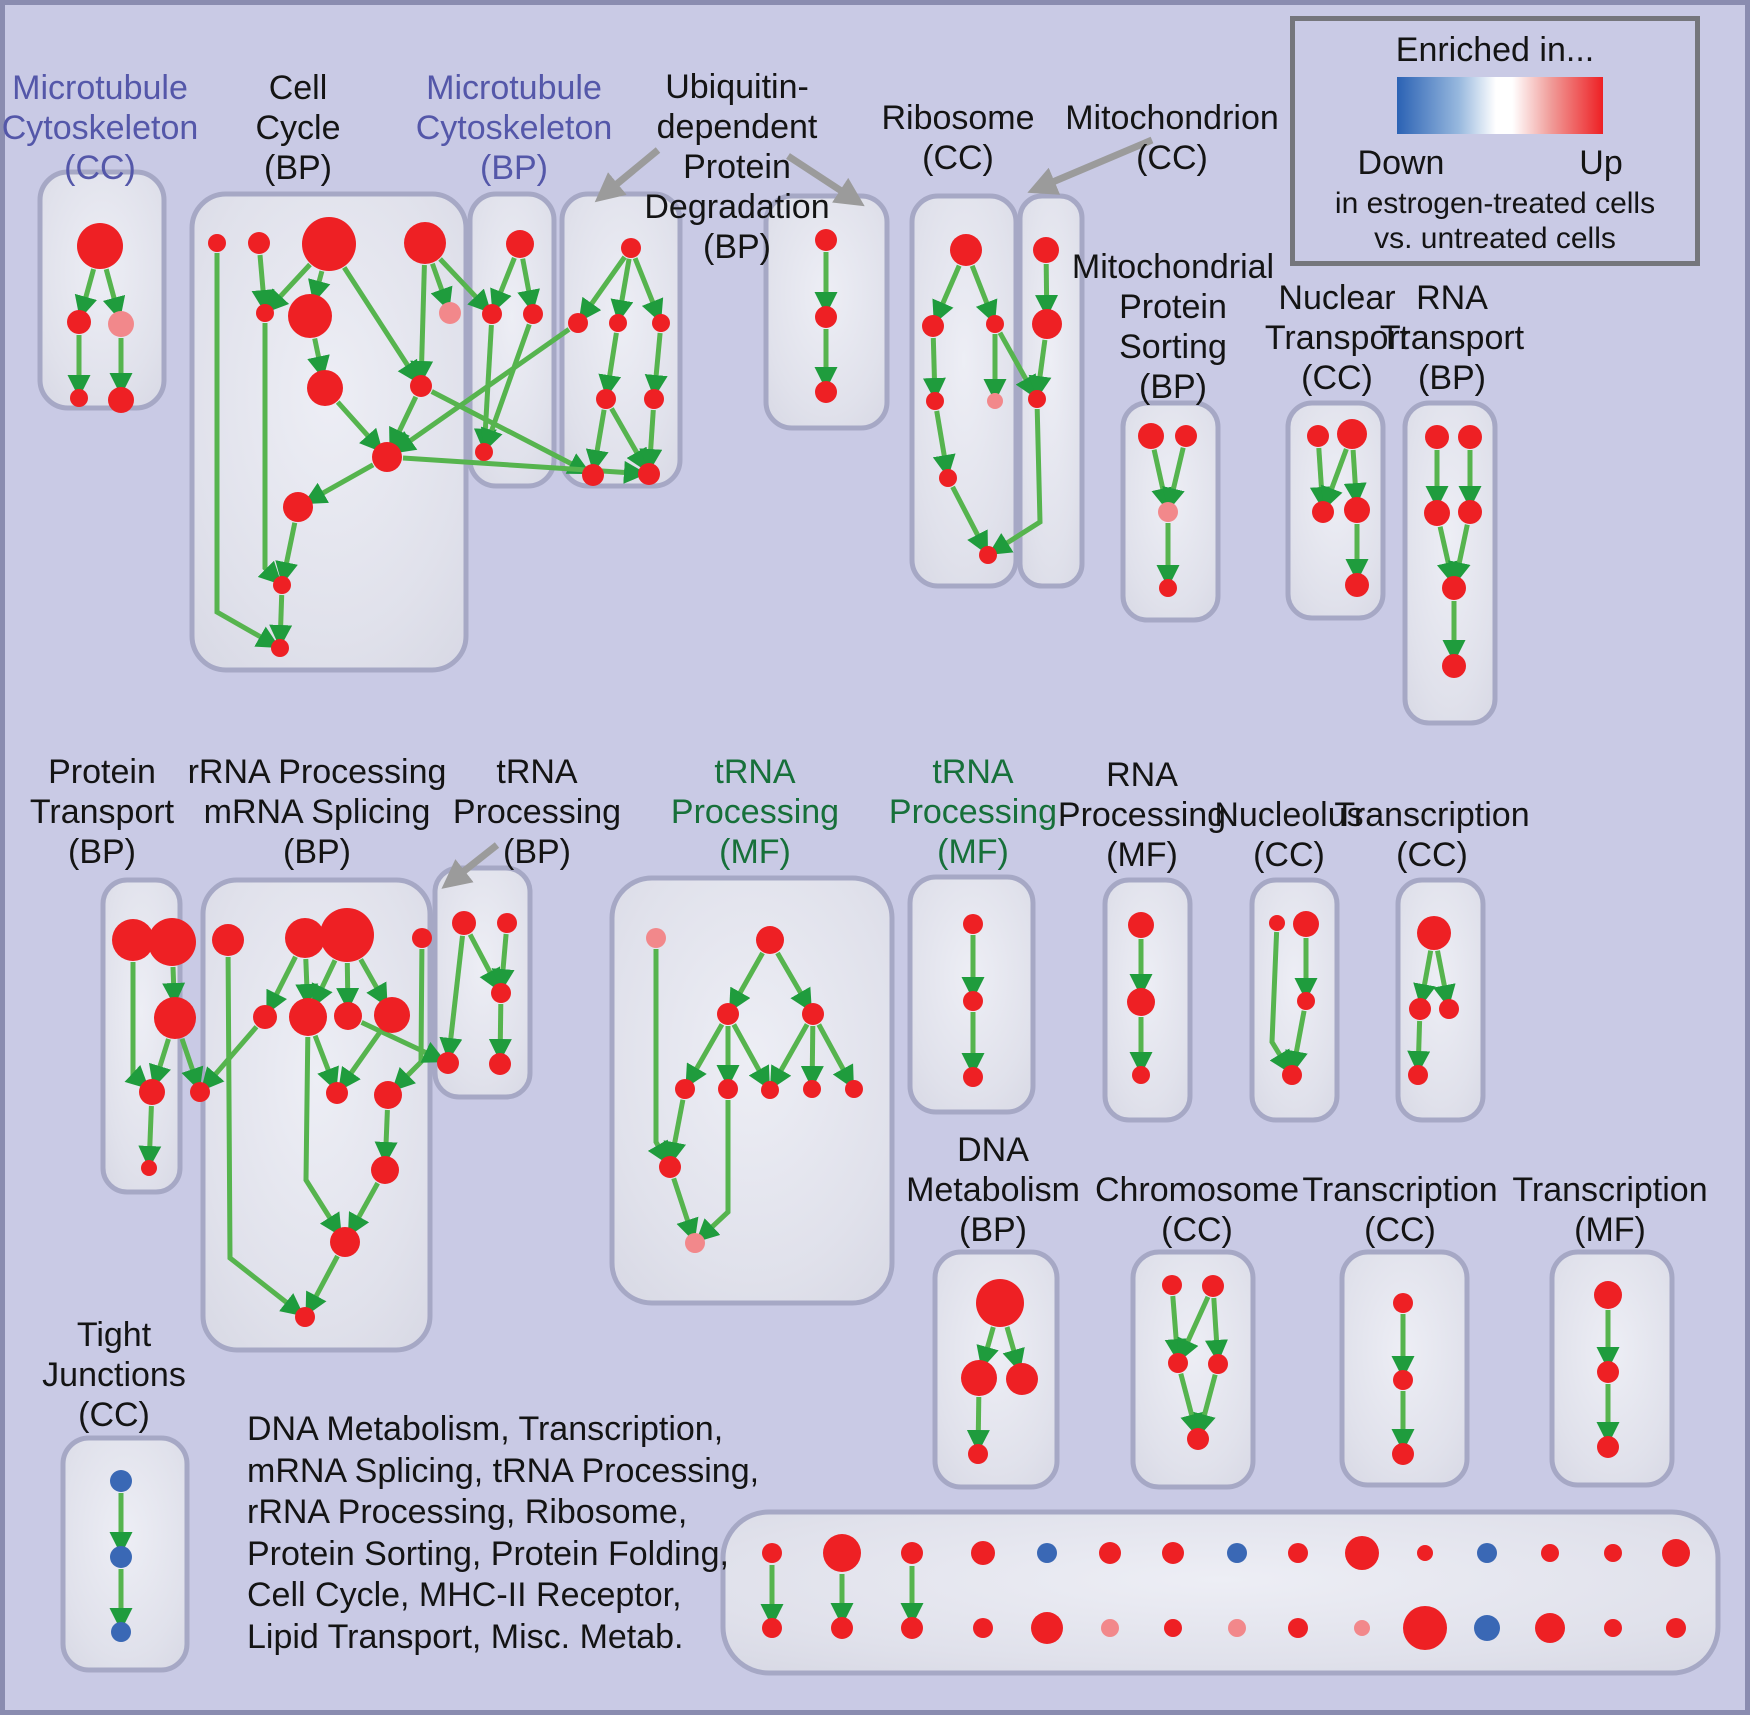  What do you see at coordinates (593, 475) in the screenshot?
I see `go-node-ub7` at bounding box center [593, 475].